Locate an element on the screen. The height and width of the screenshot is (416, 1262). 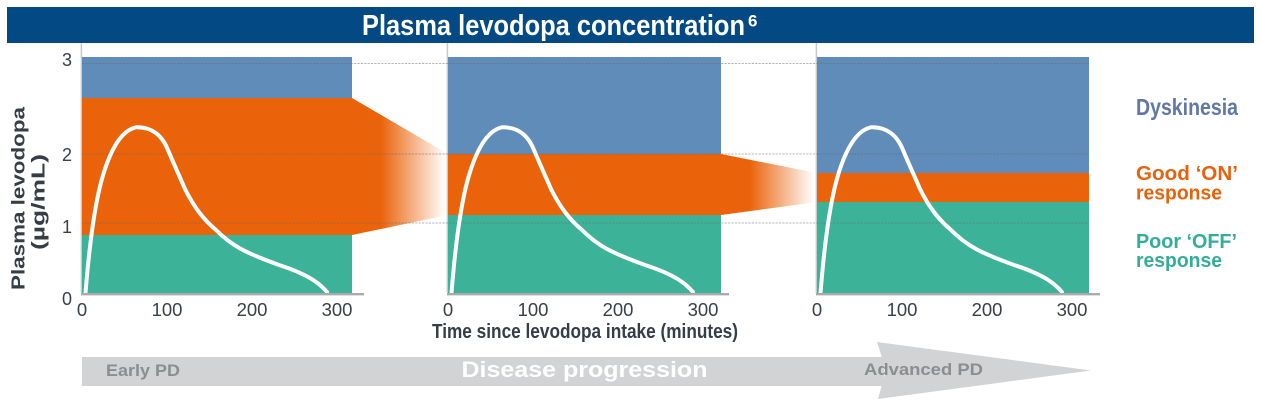
svg-text: (µg/mL) is located at coordinates (39, 202).